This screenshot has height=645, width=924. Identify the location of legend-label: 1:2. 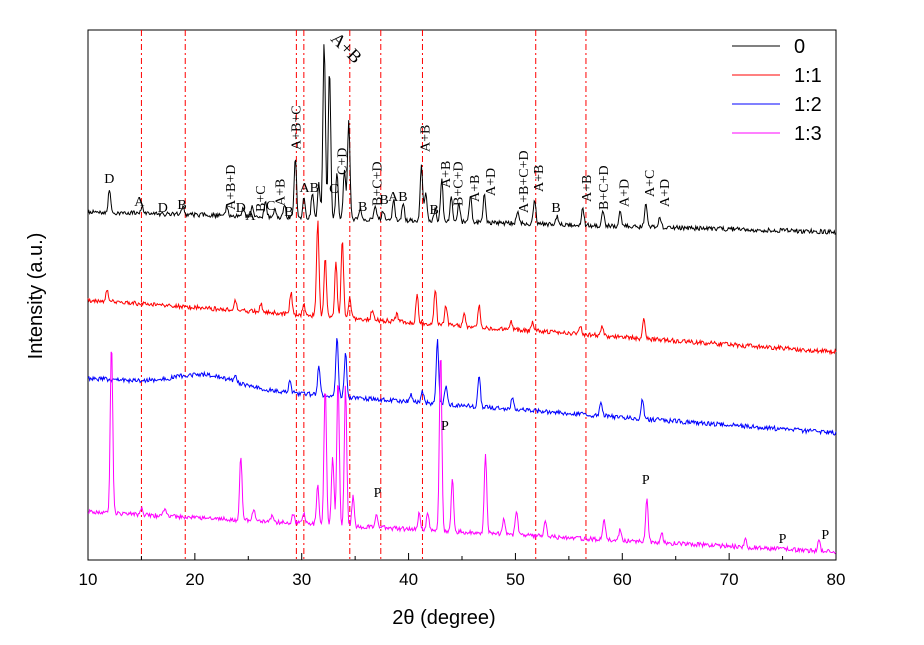
(808, 105).